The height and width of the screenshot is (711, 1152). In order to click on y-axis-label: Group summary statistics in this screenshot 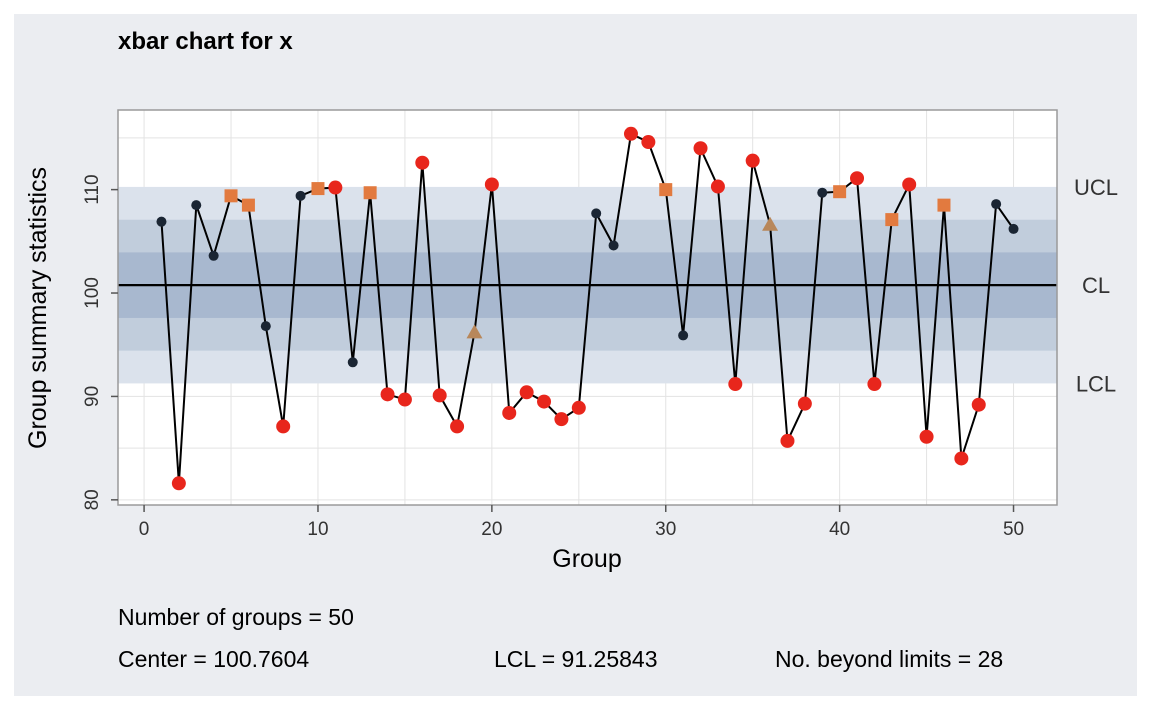, I will do `click(38, 308)`.